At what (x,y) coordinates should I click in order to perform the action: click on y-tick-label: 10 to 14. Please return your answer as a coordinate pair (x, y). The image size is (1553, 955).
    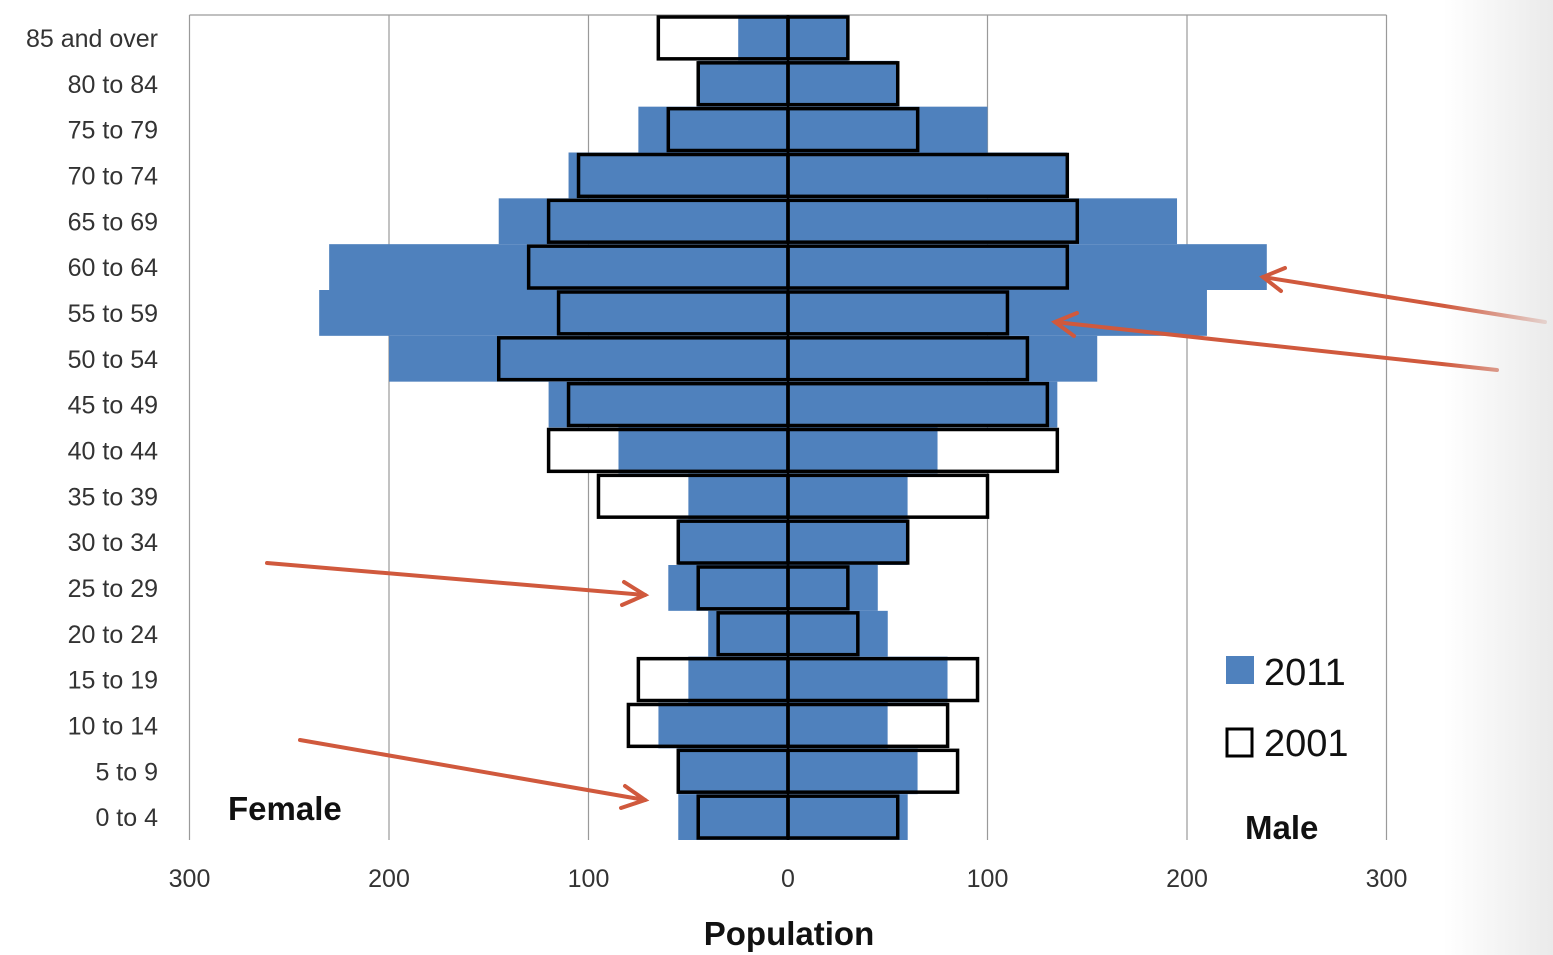
    Looking at the image, I should click on (113, 726).